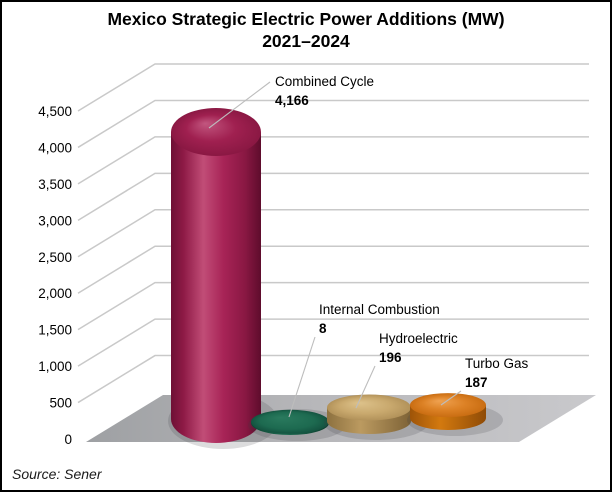  I want to click on series-label-internal-combustion: Internal Combustion, so click(379, 309).